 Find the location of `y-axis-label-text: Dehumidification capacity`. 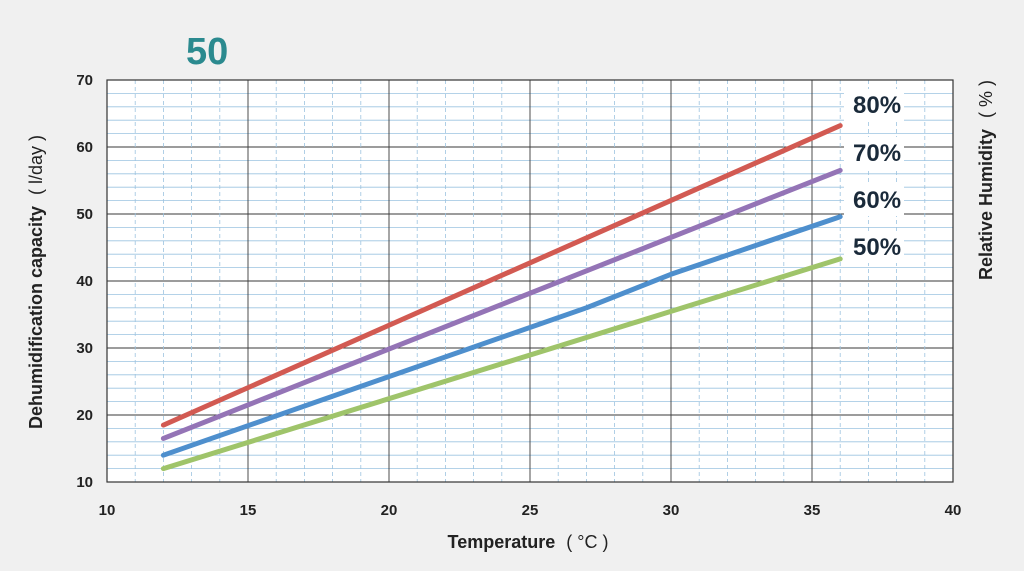

y-axis-label-text: Dehumidification capacity is located at coordinates (36, 317).